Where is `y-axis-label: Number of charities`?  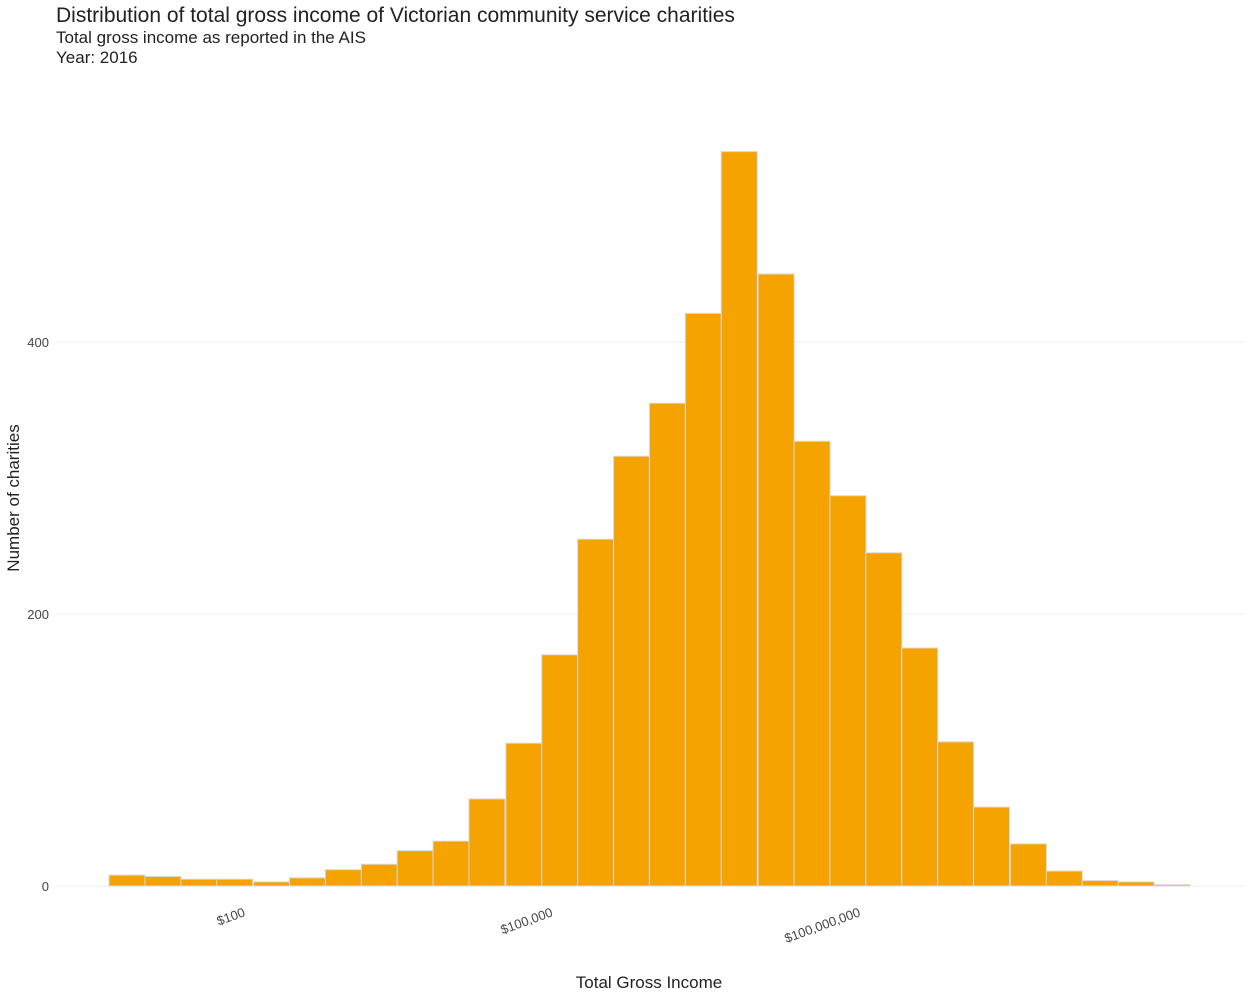
y-axis-label: Number of charities is located at coordinates (13, 498).